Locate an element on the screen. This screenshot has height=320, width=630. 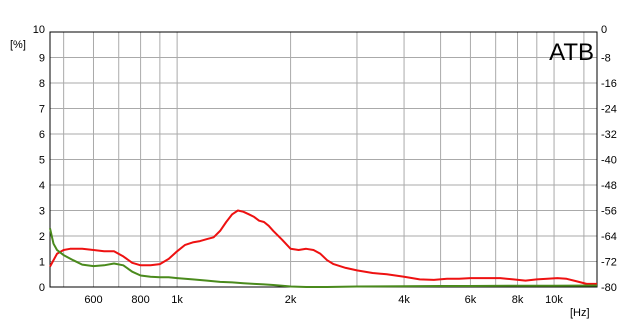
x-tick-label: 2k is located at coordinates (291, 300).